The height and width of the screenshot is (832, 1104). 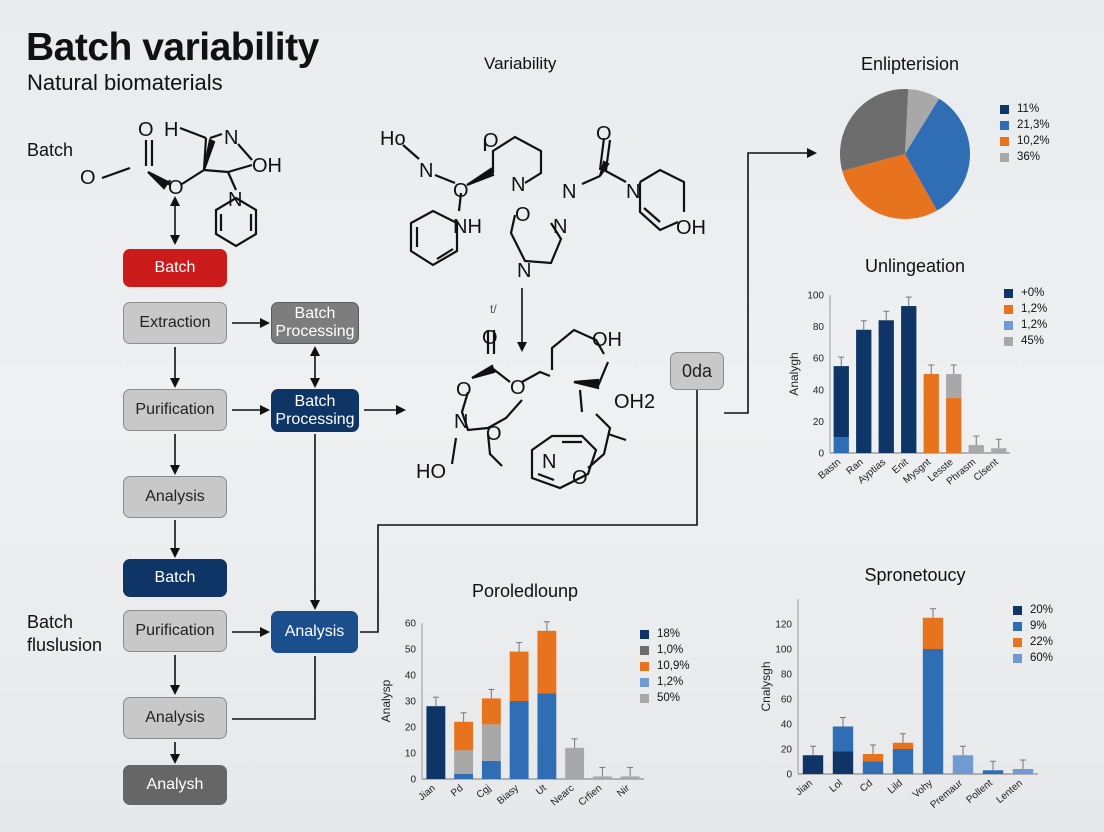 What do you see at coordinates (175, 718) in the screenshot?
I see `analysis-box-2: Analysis` at bounding box center [175, 718].